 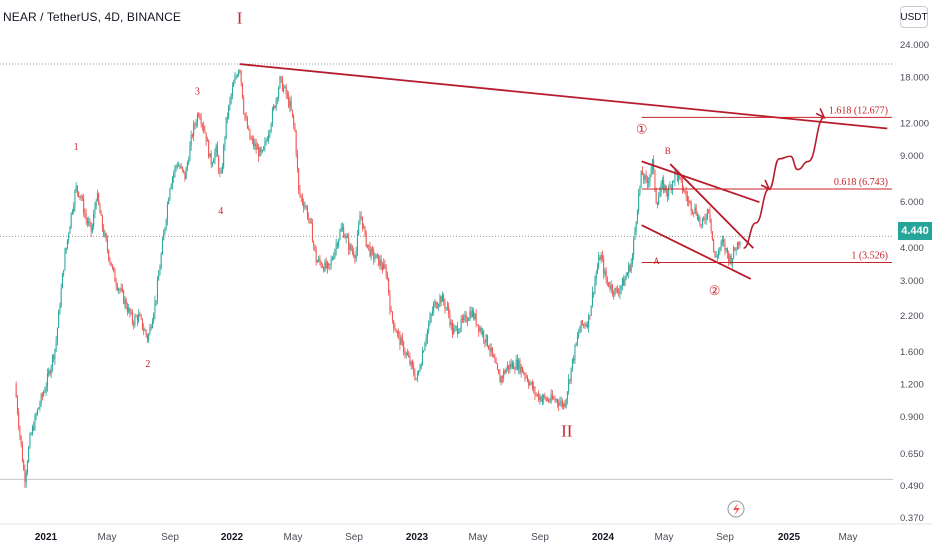 I want to click on wave-label: ②, so click(x=715, y=290).